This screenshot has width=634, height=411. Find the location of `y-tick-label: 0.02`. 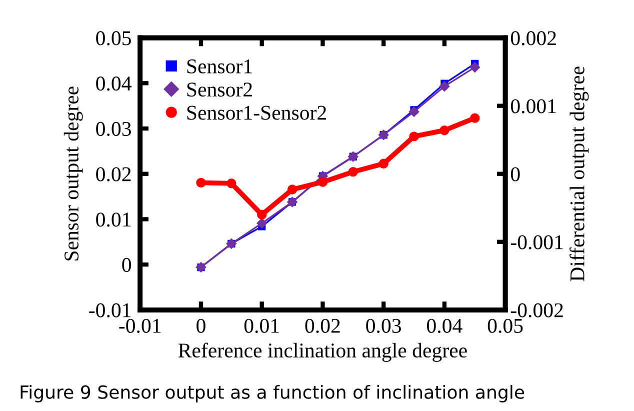

y-tick-label: 0.02 is located at coordinates (113, 174).